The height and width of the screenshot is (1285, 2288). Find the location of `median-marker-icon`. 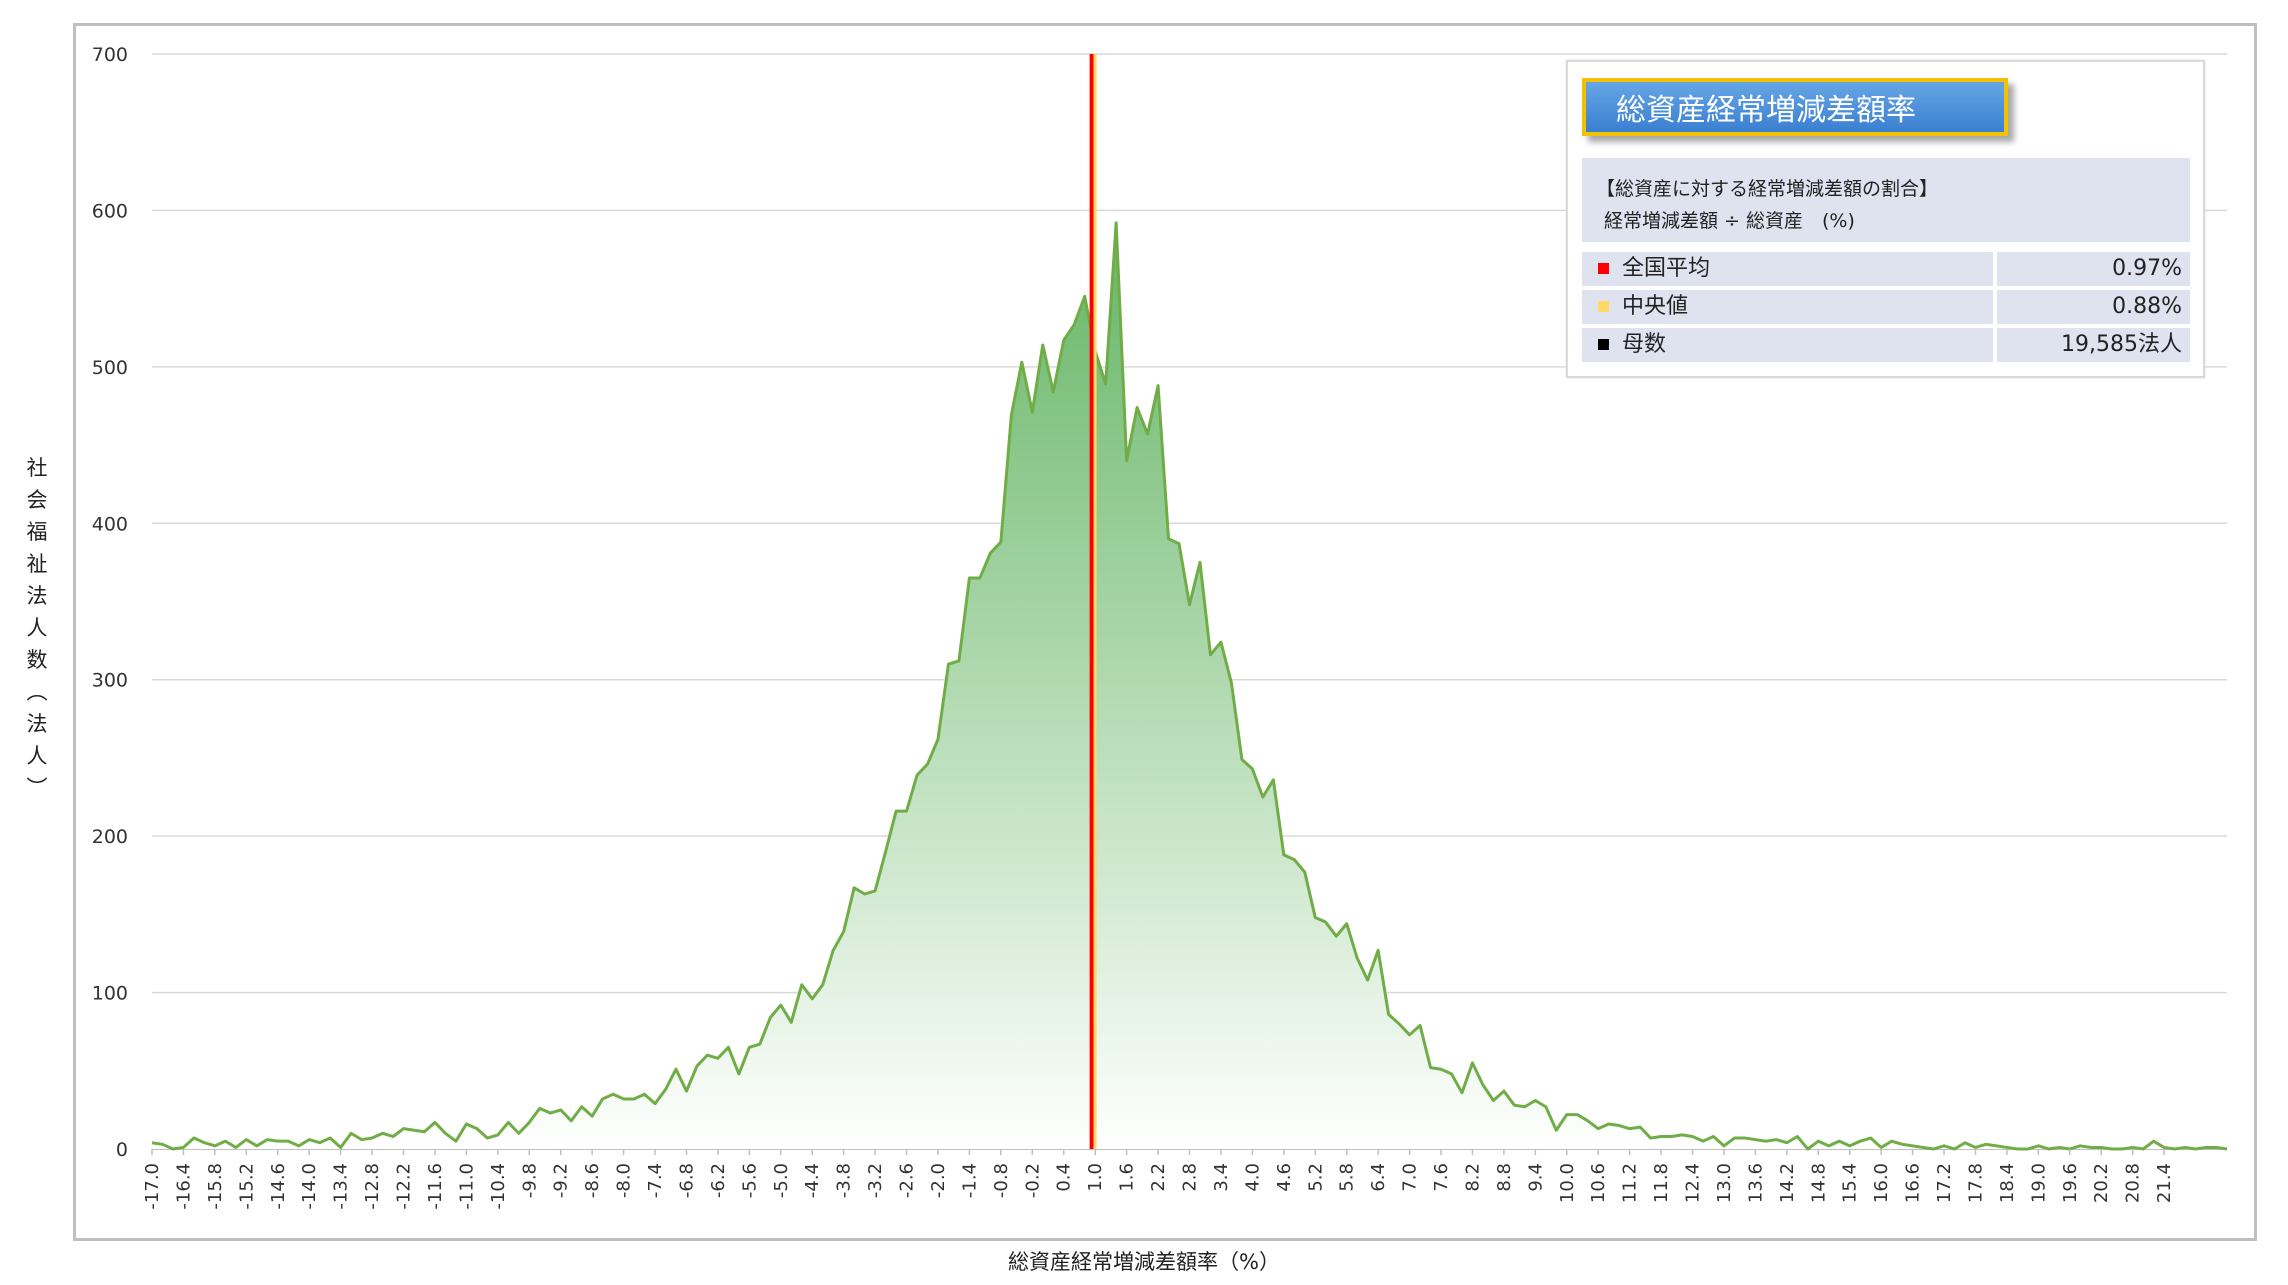

median-marker-icon is located at coordinates (1603, 306).